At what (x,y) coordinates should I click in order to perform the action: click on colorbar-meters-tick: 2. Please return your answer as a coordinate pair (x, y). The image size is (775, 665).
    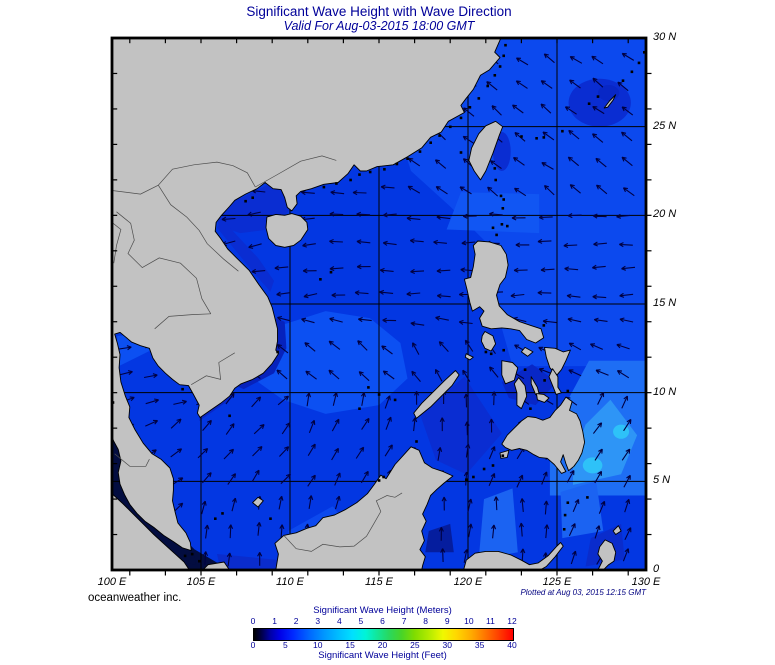
    Looking at the image, I should click on (296, 621).